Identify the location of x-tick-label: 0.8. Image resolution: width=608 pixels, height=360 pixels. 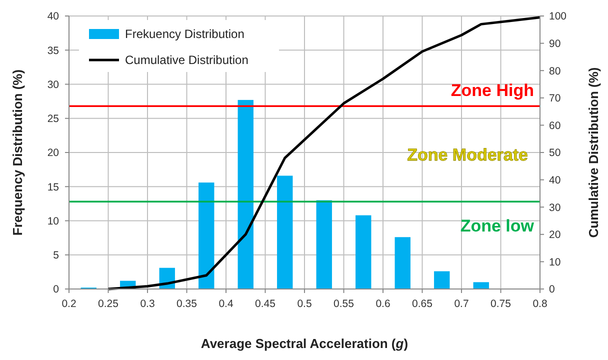
(540, 304).